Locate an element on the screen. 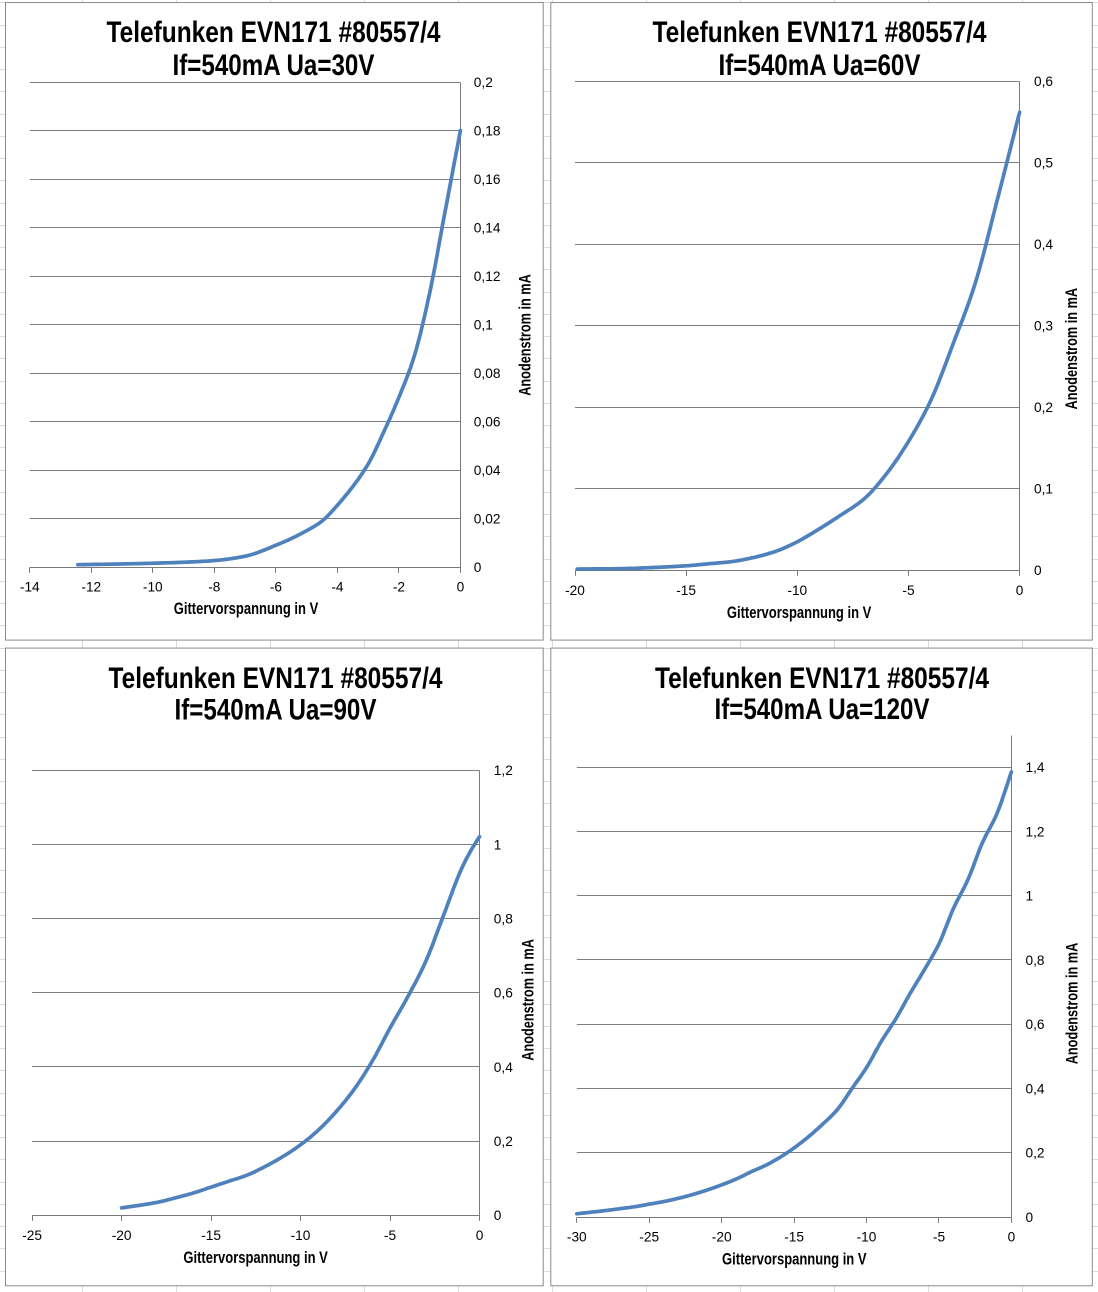 The width and height of the screenshot is (1098, 1292). svg-text: 0,02 is located at coordinates (487, 519).